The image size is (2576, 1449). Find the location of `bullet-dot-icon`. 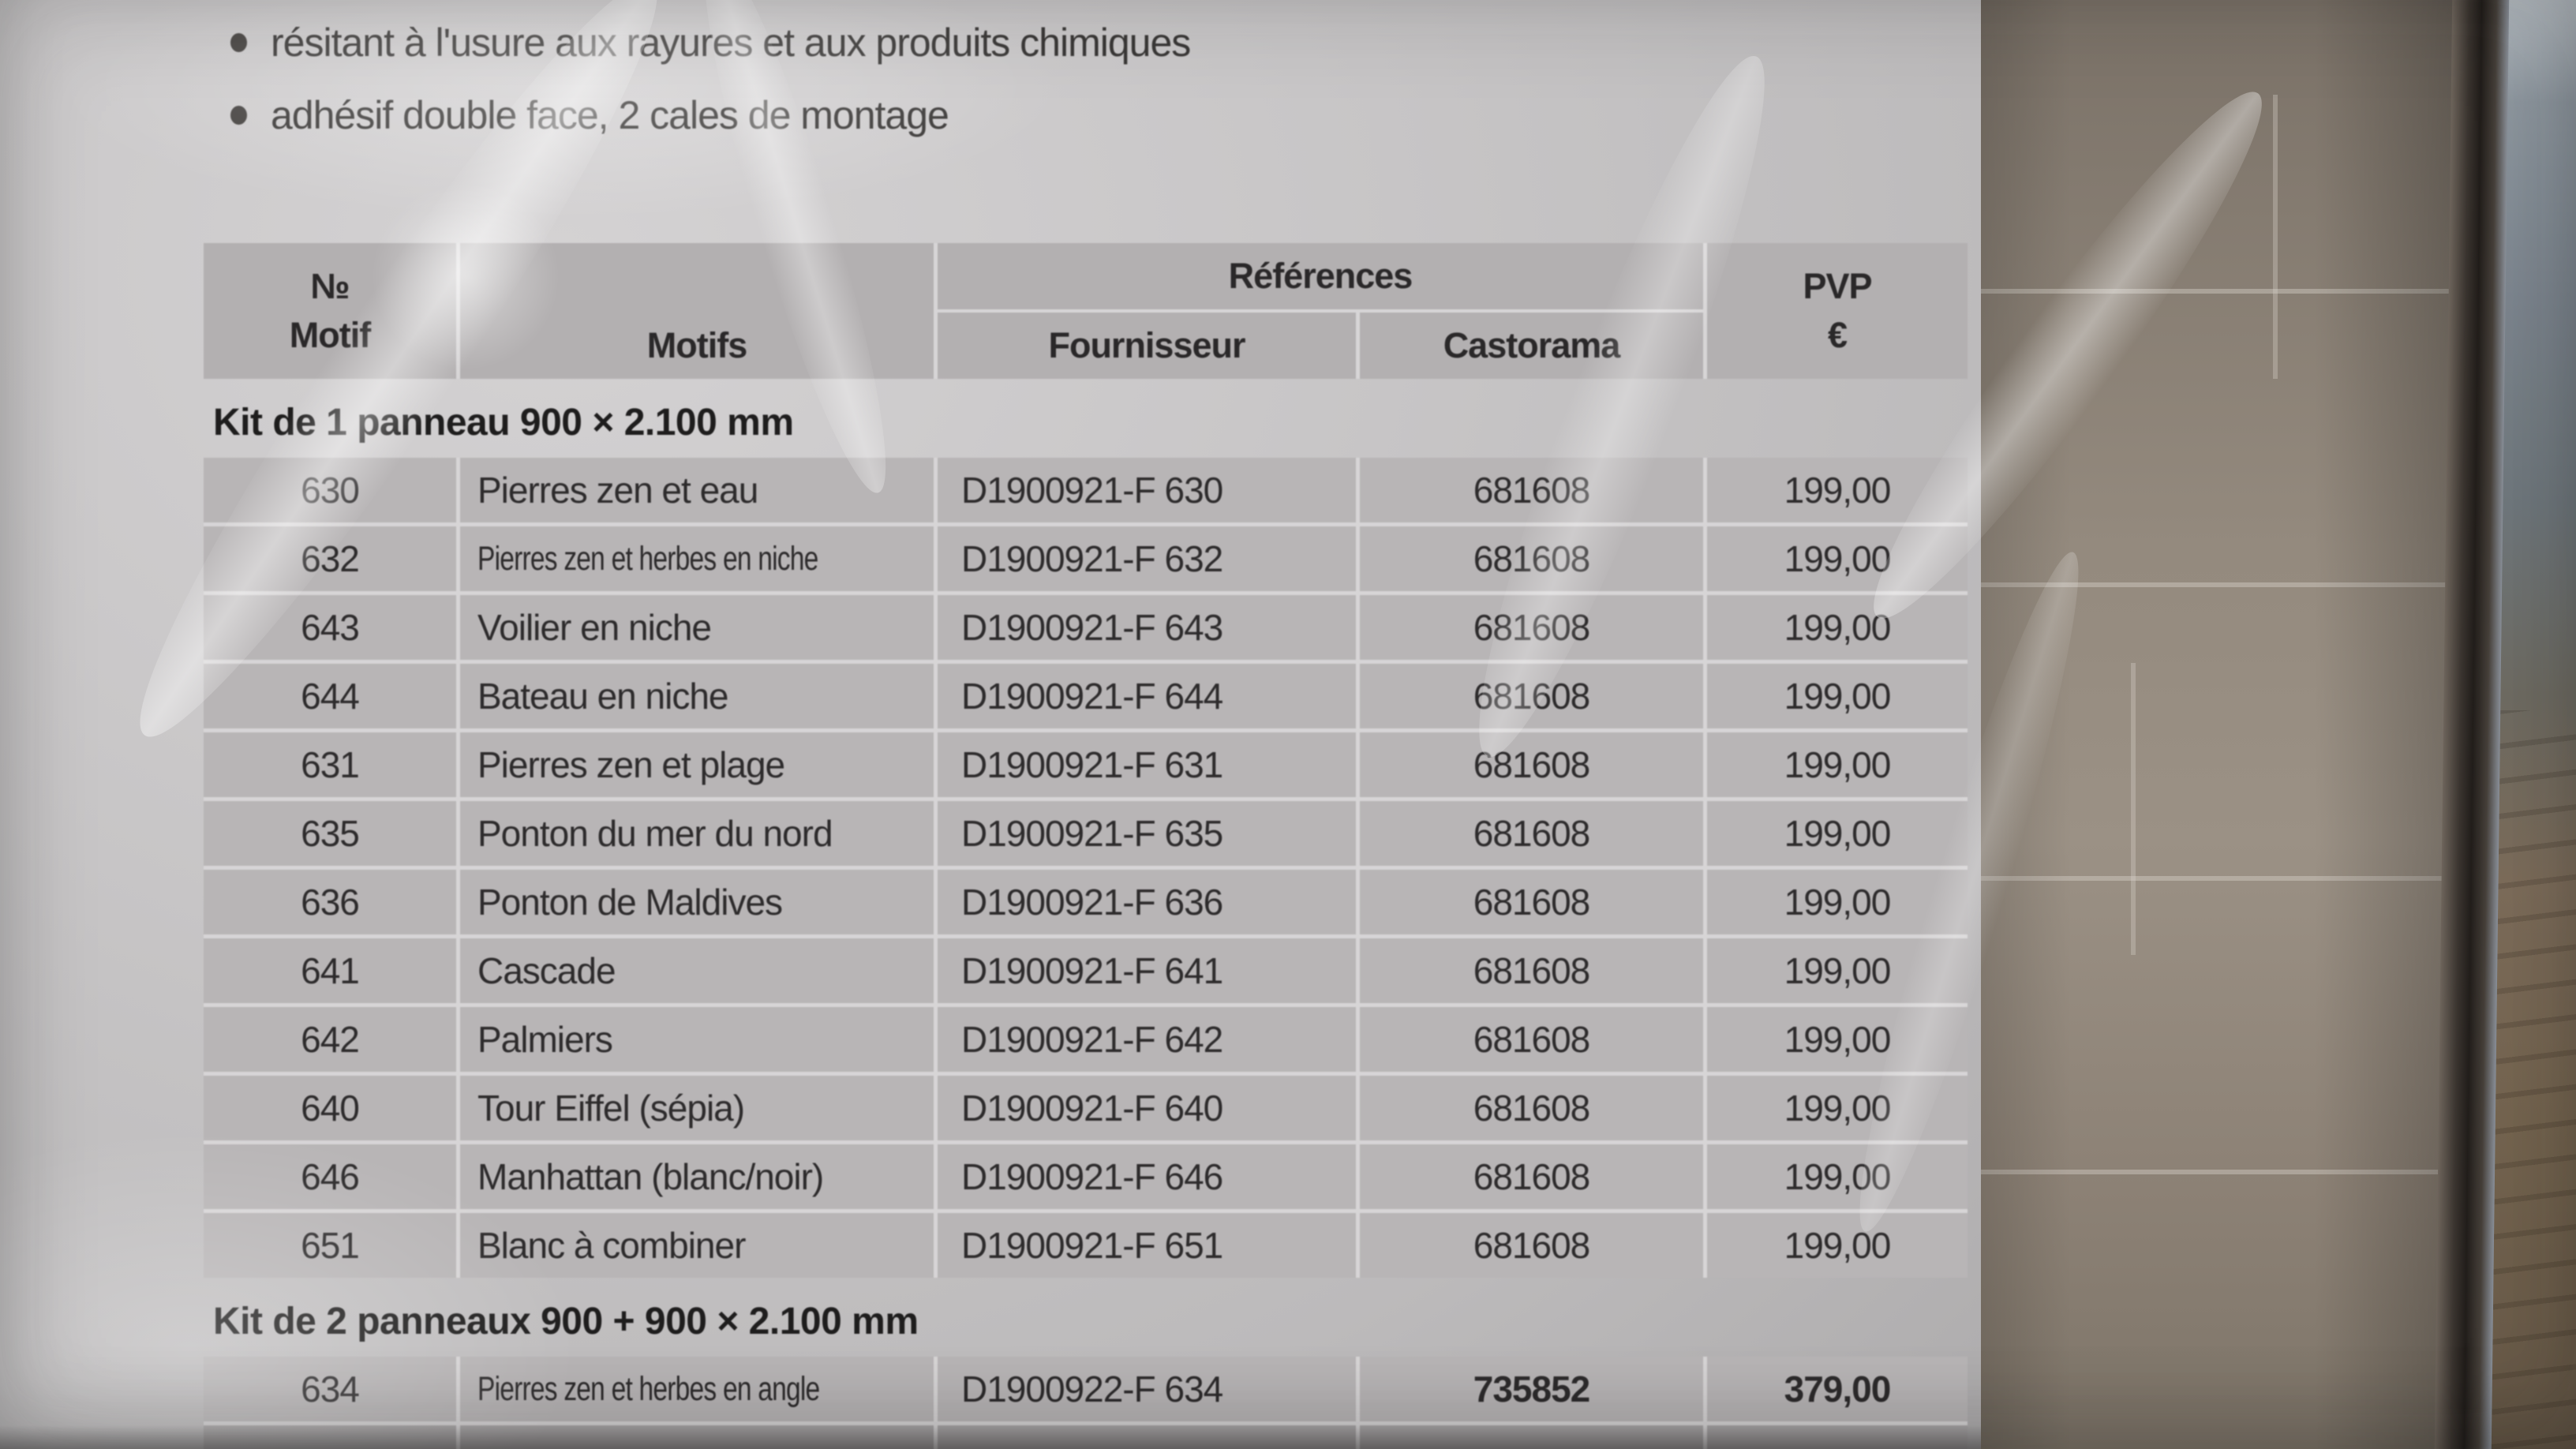

bullet-dot-icon is located at coordinates (238, 115).